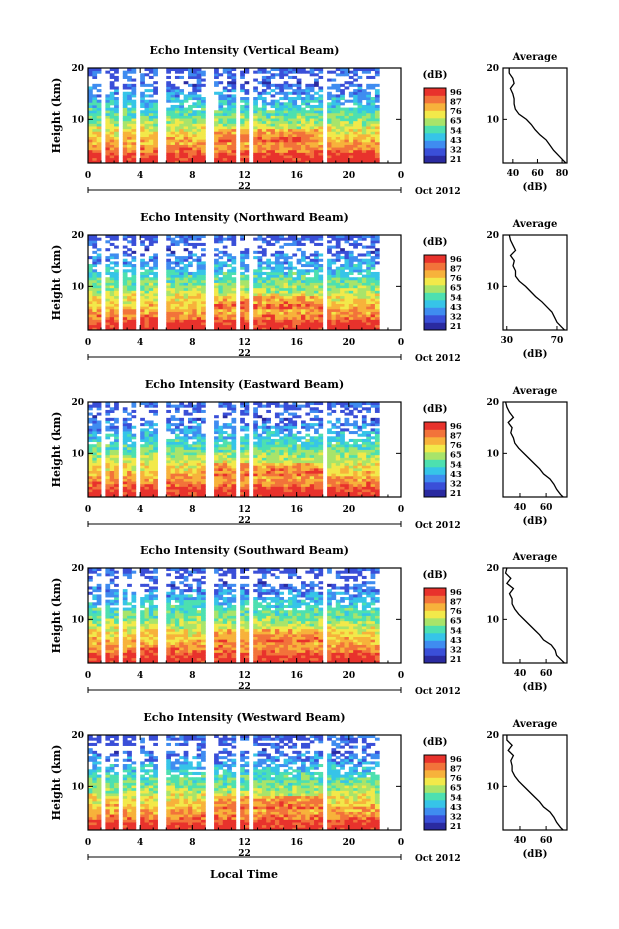 The height and width of the screenshot is (929, 619). What do you see at coordinates (77, 69) in the screenshot?
I see `y-tick-label: 20` at bounding box center [77, 69].